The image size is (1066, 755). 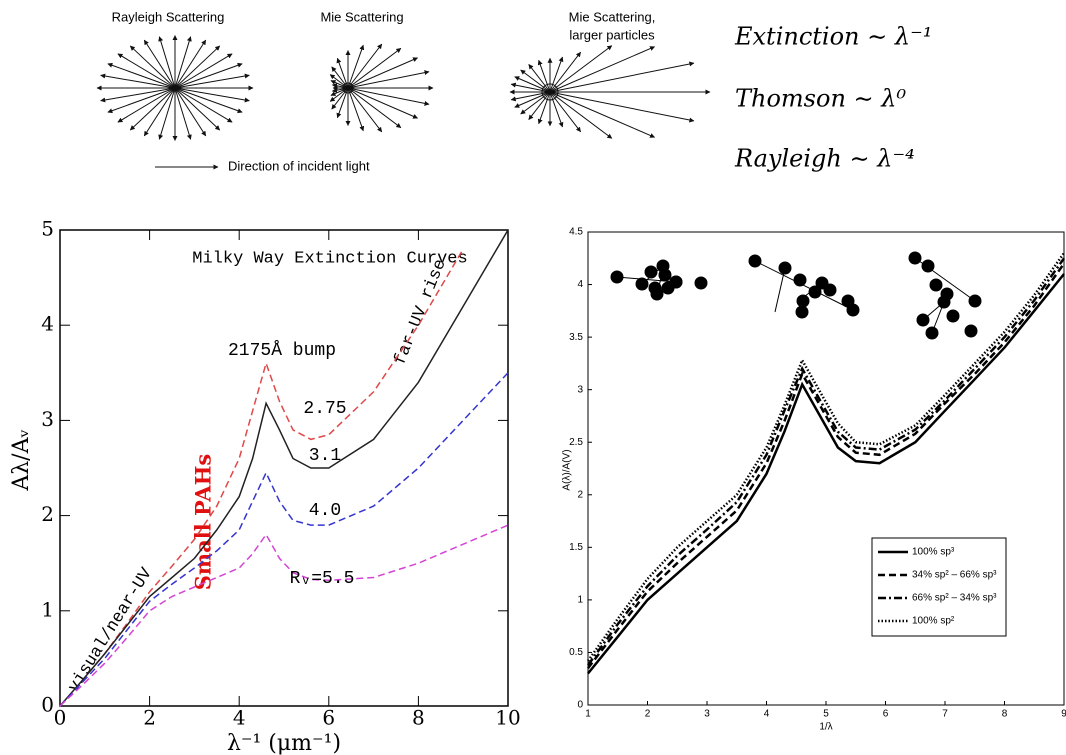 I want to click on series-label: 2.75, so click(x=324, y=409).